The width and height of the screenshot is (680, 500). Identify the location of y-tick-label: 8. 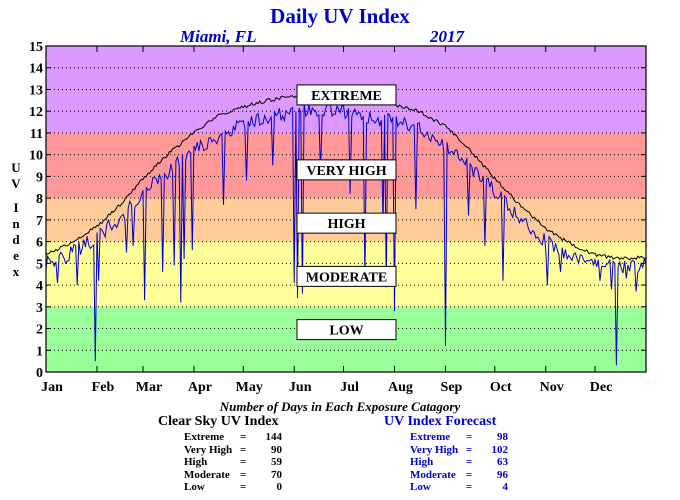
(39, 199).